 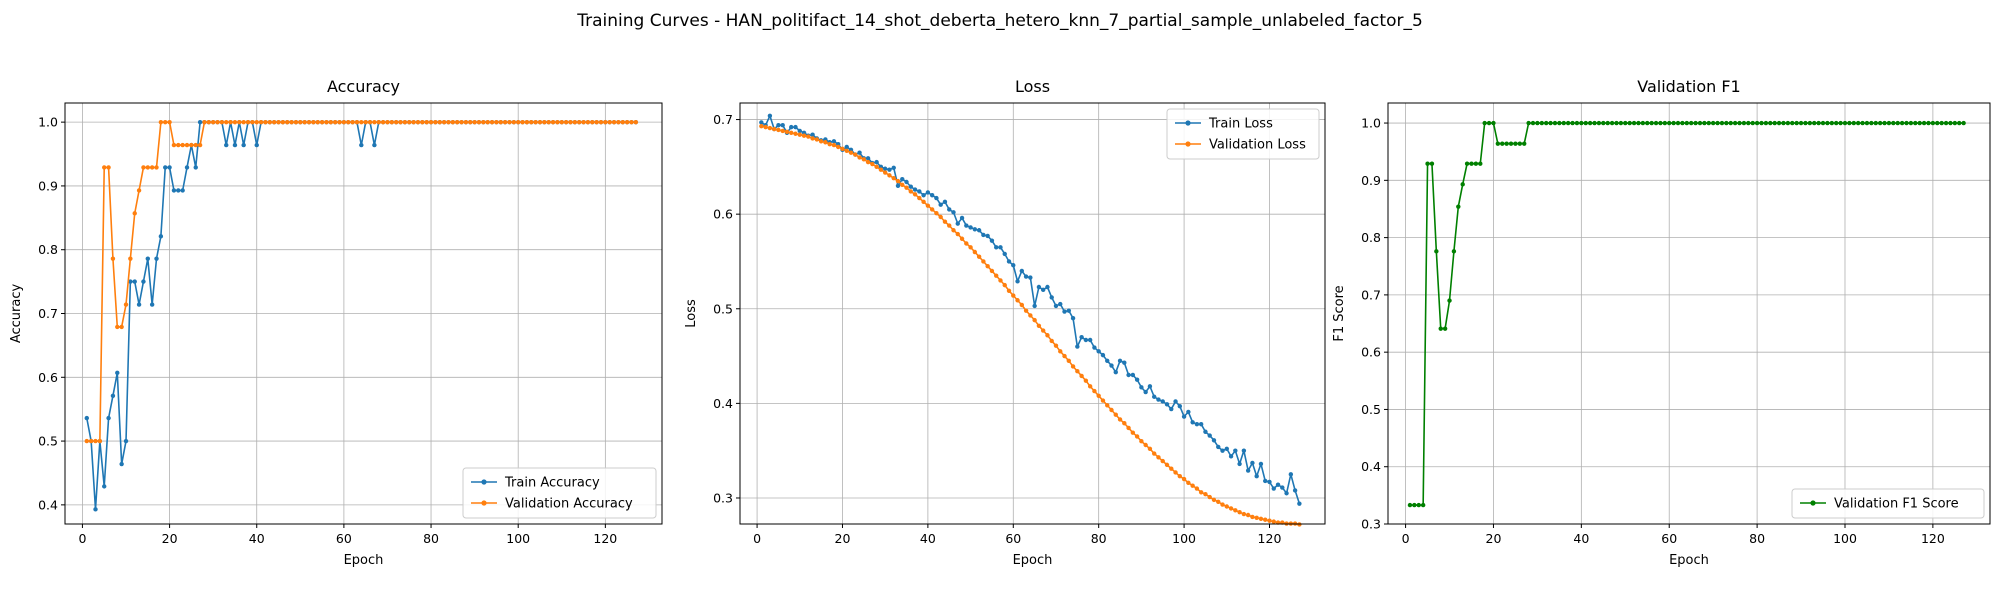 I want to click on y-tick-label: 0.4, so click(x=48, y=504).